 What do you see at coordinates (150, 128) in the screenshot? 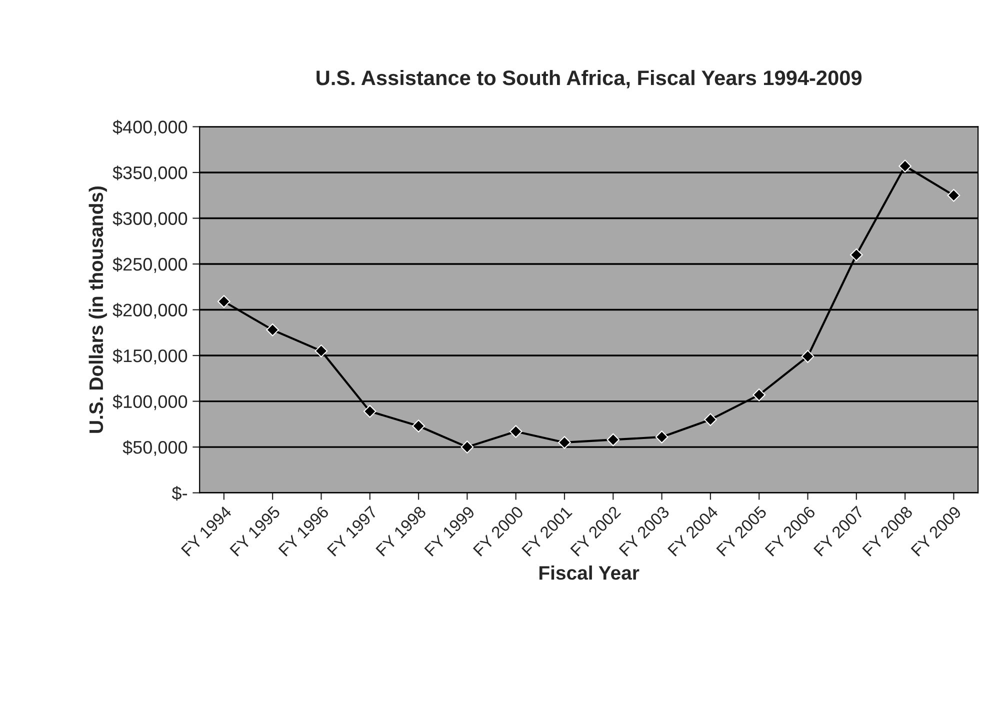
I see `y-tick-label: $400,000` at bounding box center [150, 128].